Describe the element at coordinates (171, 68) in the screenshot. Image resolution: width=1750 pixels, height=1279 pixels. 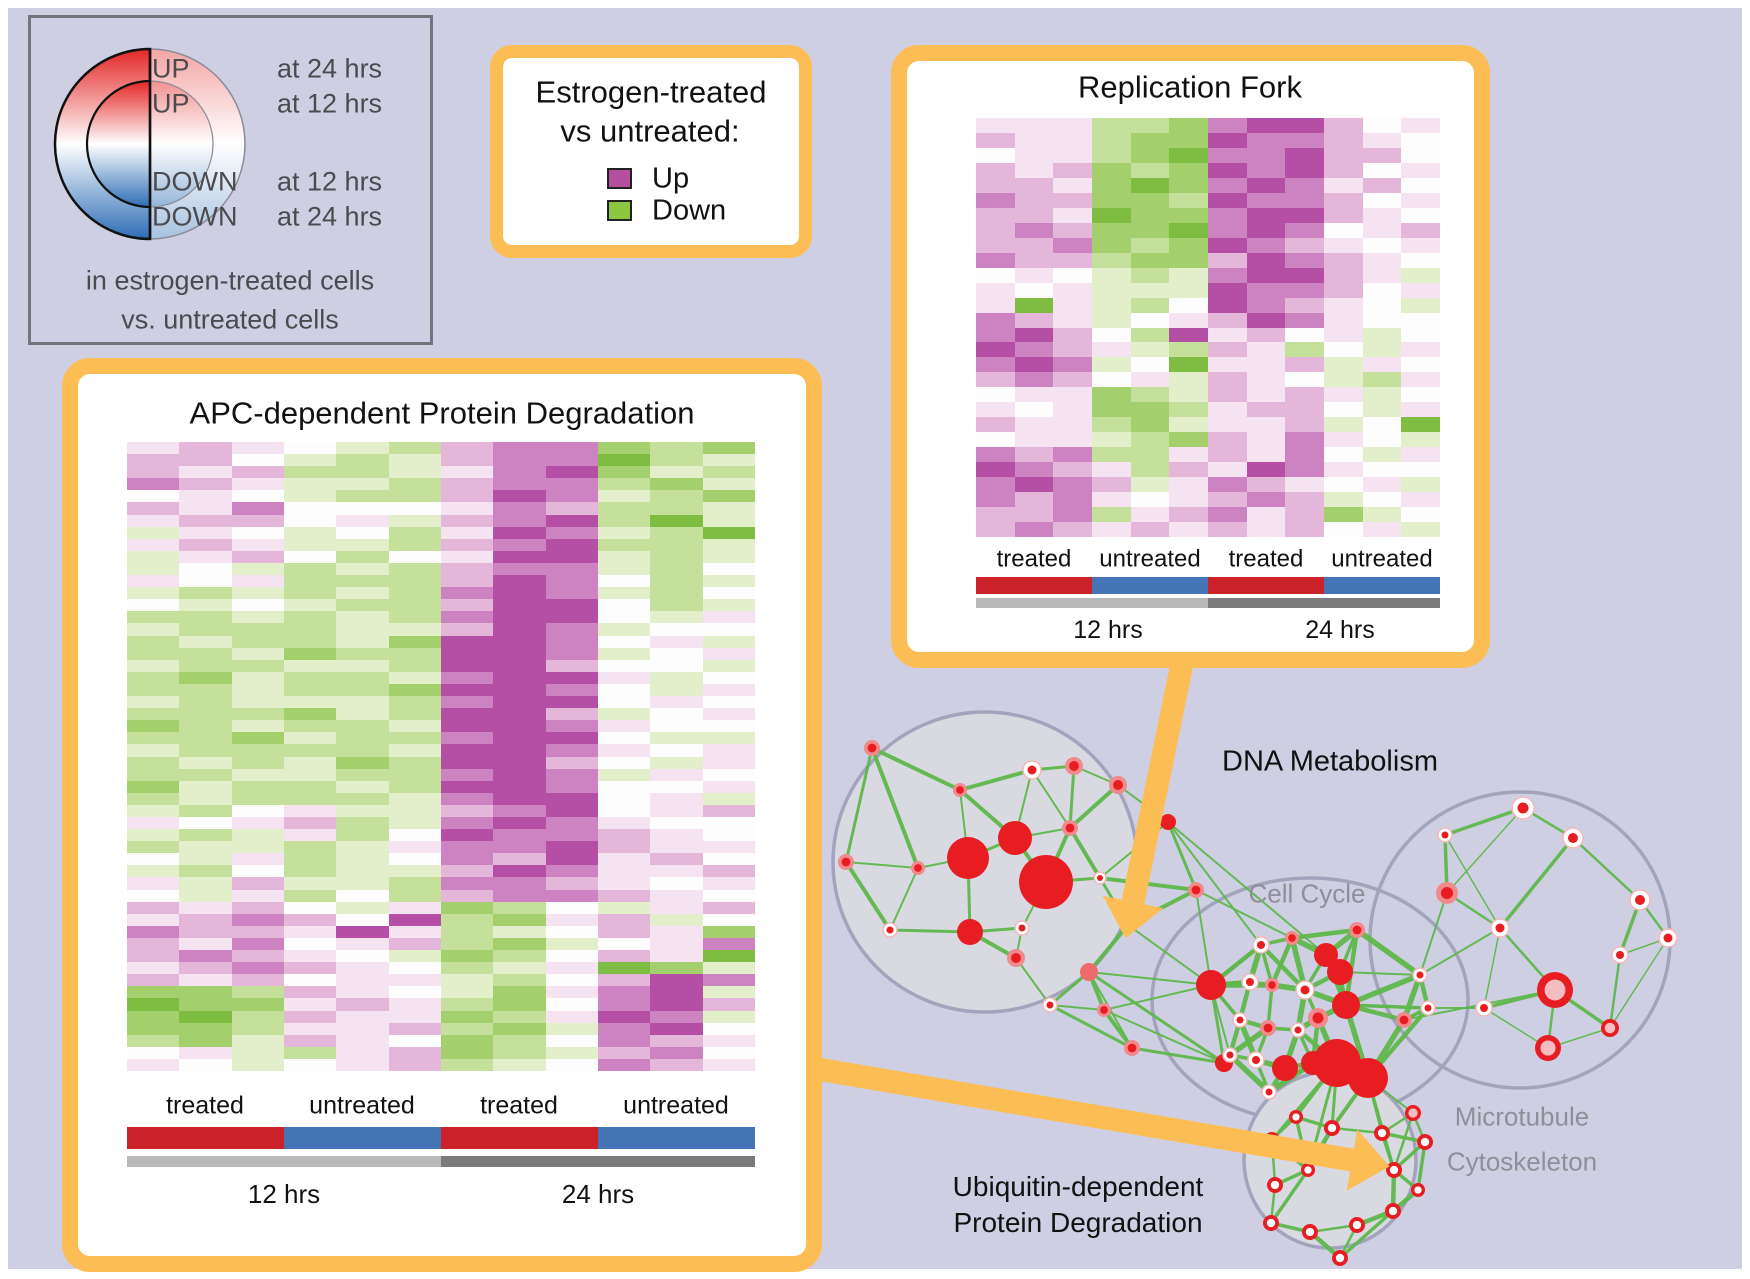
I see `up-24-dir-label: UP` at that location.